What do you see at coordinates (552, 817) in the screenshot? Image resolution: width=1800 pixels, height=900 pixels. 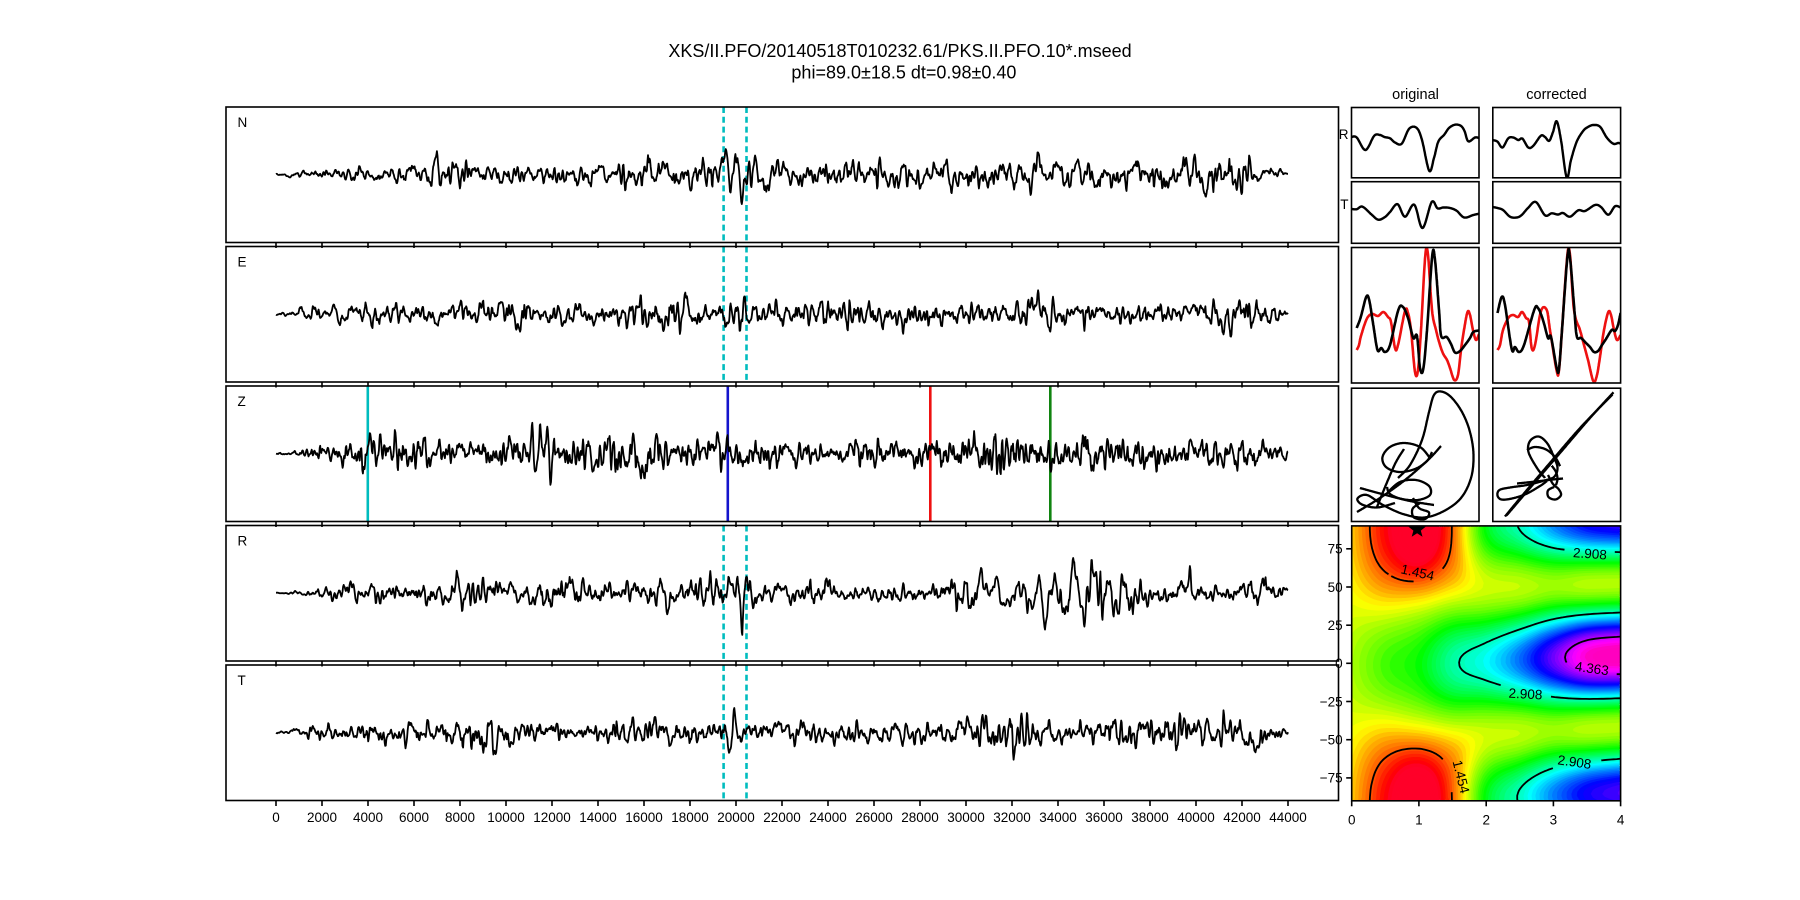 I see `svg-text: 12000` at bounding box center [552, 817].